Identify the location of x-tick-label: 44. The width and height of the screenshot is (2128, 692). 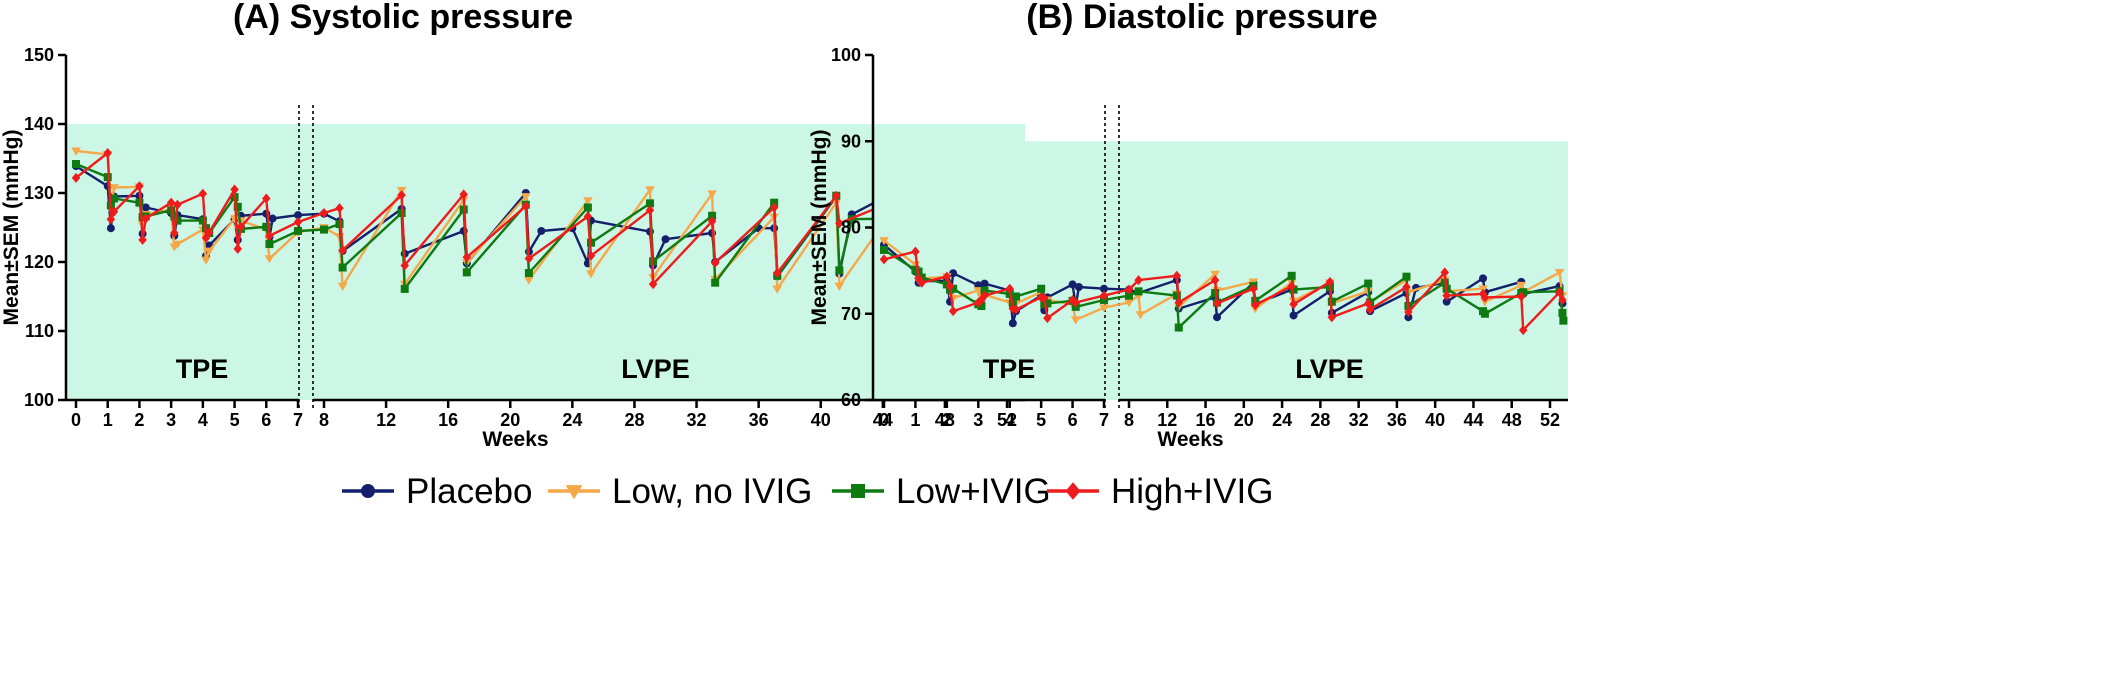
(1473, 420).